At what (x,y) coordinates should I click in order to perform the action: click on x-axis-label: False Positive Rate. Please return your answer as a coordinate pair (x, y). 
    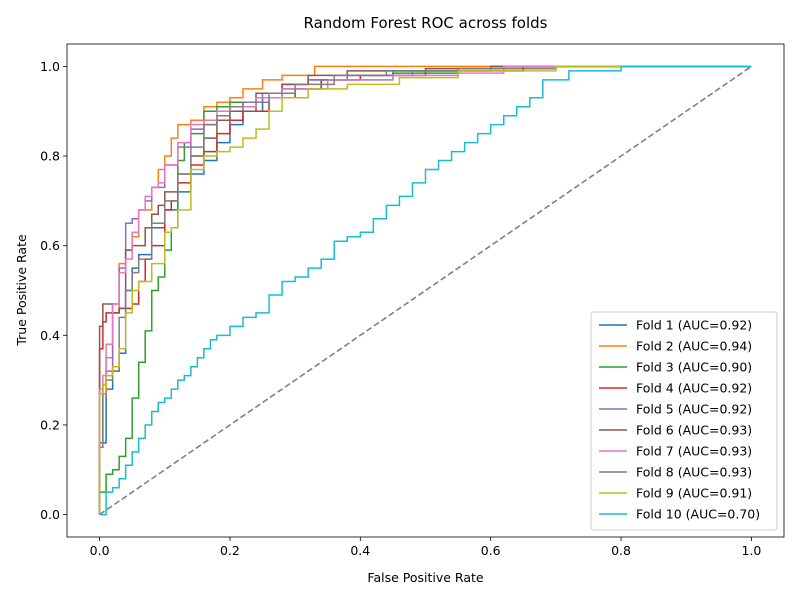
    Looking at the image, I should click on (425, 577).